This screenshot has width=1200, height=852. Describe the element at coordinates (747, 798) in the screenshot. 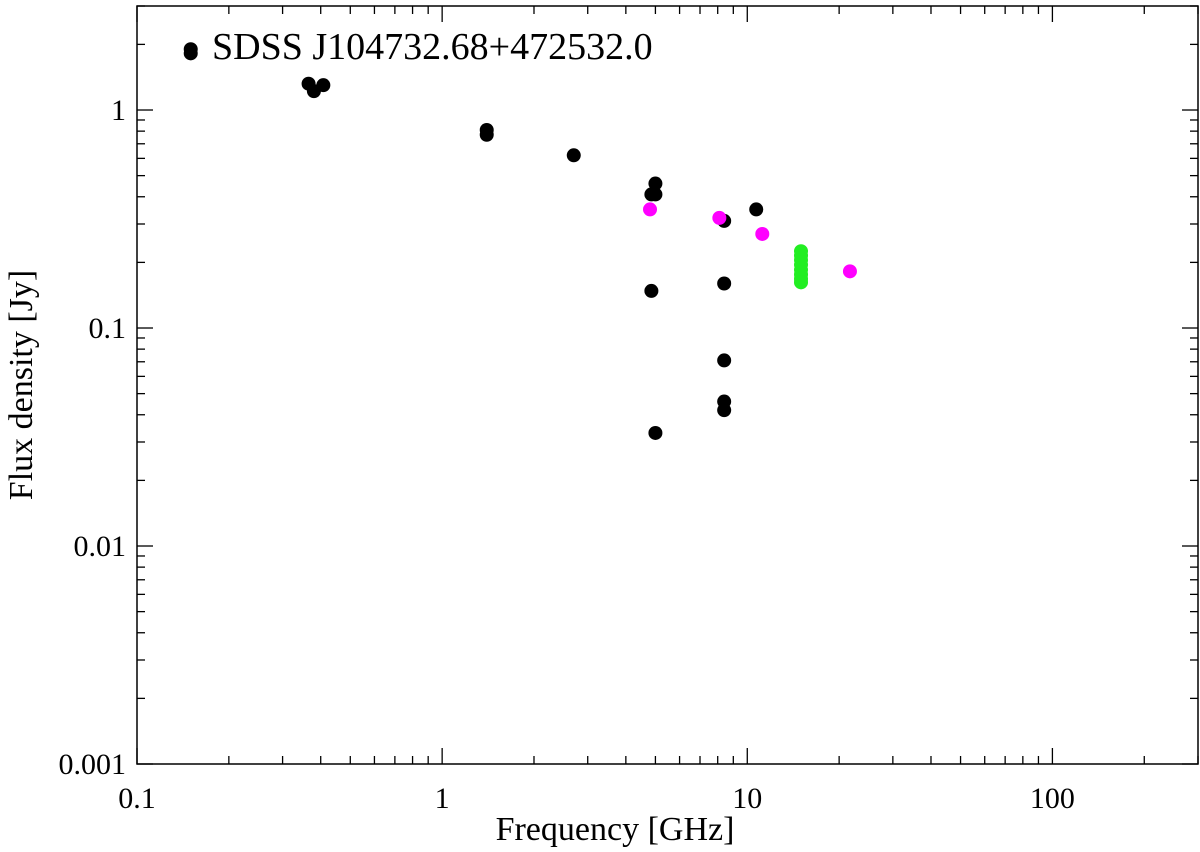

I see `x-tick-label: 10` at that location.